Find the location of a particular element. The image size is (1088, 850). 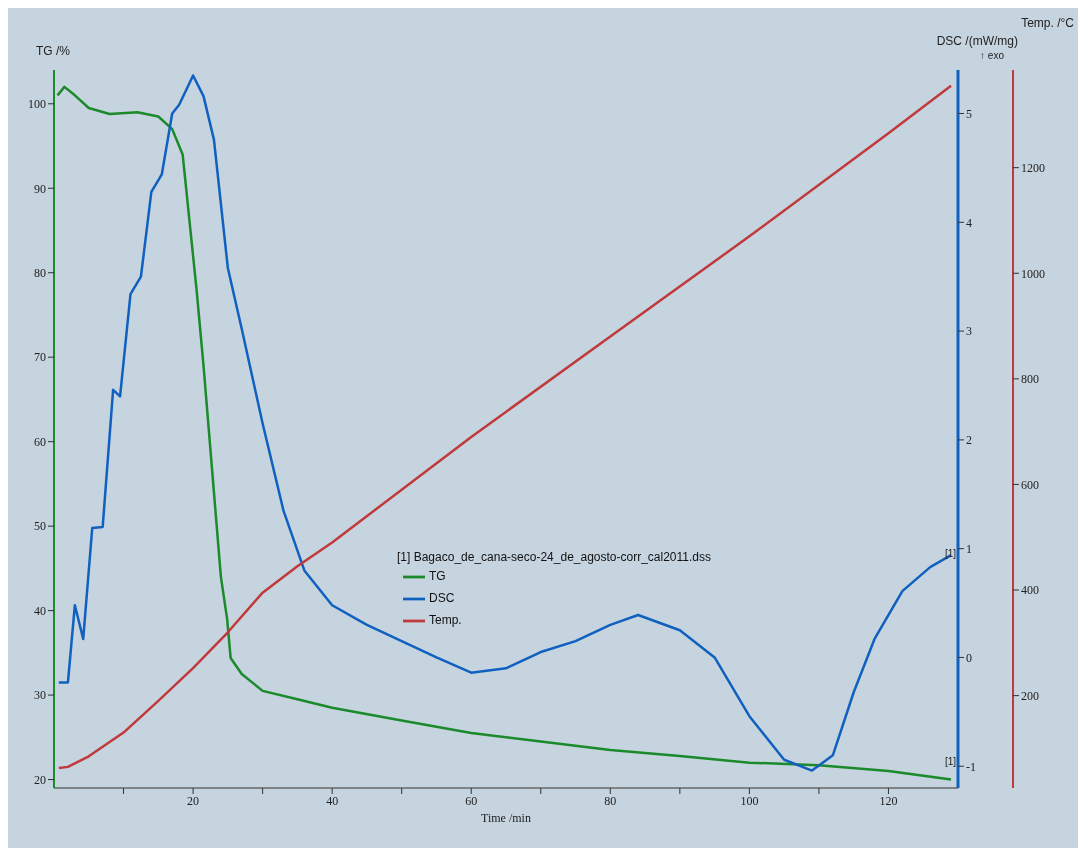

y-tick-label: 40 is located at coordinates (40, 610).